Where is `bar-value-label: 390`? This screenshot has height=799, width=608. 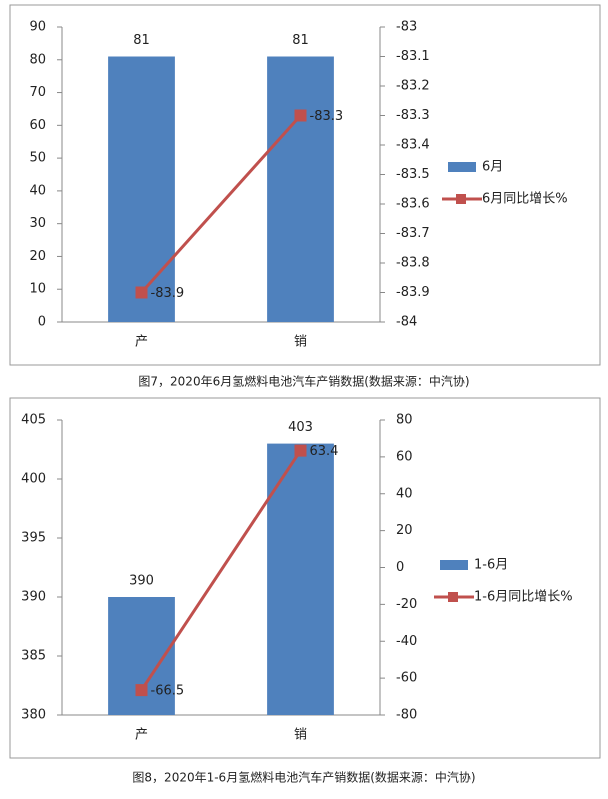
bar-value-label: 390 is located at coordinates (141, 581).